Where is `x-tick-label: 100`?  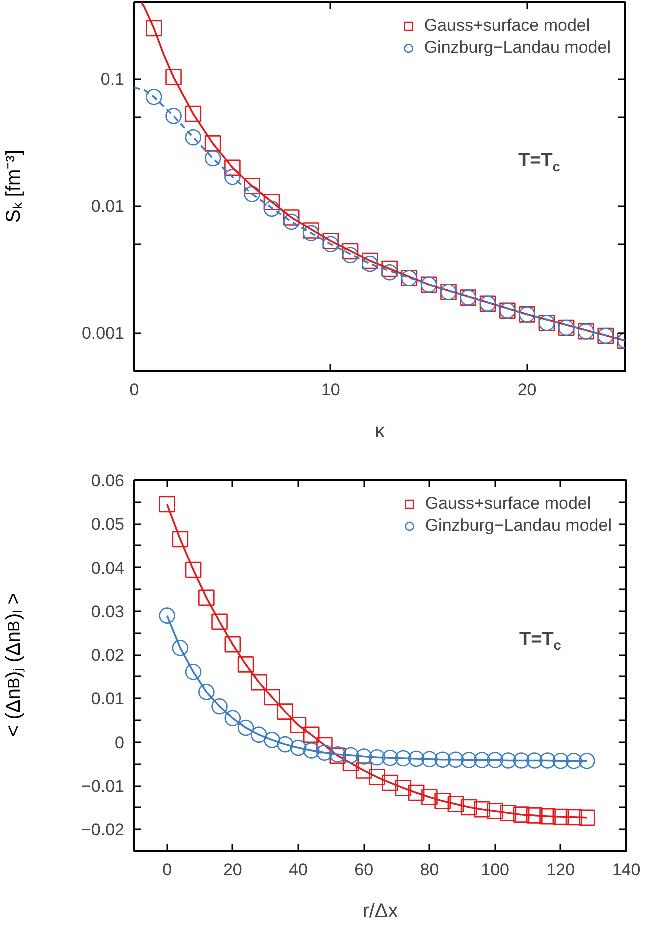 x-tick-label: 100 is located at coordinates (495, 870).